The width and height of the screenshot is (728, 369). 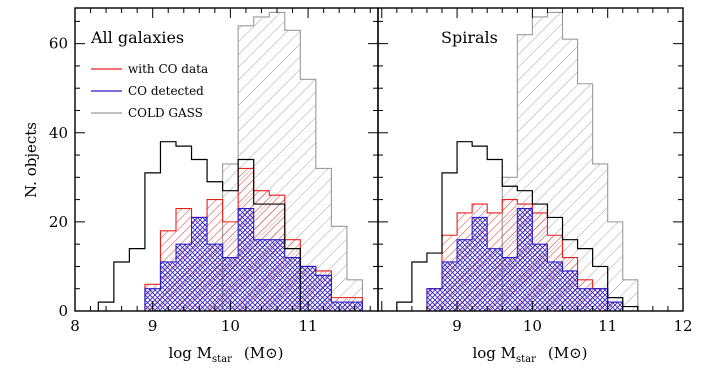 I want to click on legend: with CO data CO detected COLD GASS, so click(x=149, y=91).